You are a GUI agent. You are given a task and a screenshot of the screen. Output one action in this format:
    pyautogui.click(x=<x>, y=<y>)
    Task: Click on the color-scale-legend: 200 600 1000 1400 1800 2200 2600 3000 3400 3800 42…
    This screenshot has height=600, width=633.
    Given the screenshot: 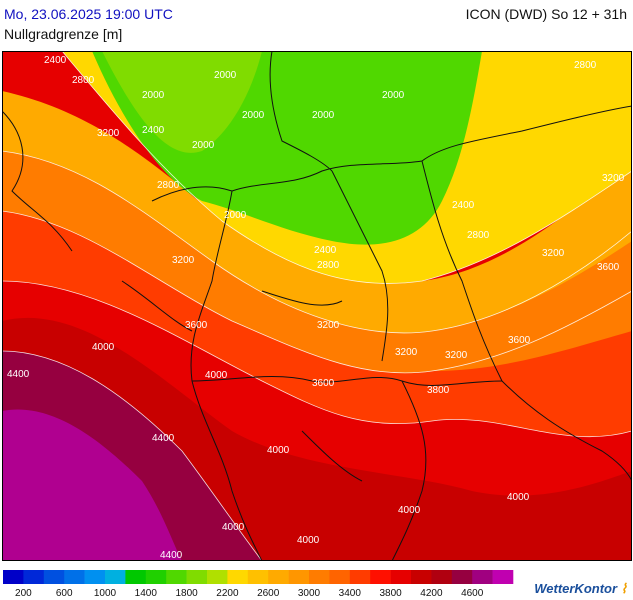 What is the action you would take?
    pyautogui.click(x=258, y=584)
    